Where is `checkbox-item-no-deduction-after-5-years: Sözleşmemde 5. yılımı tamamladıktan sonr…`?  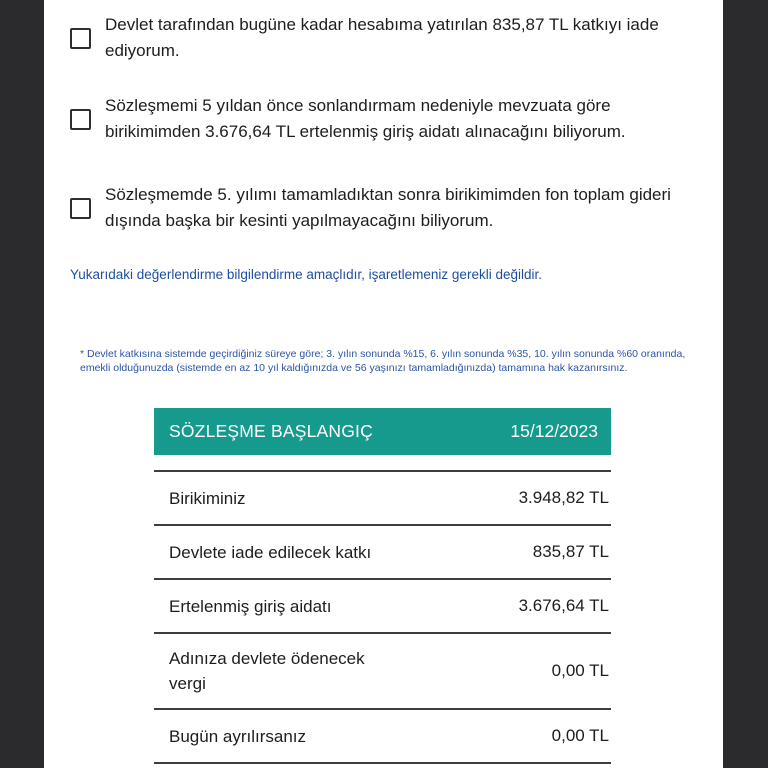
checkbox-item-no-deduction-after-5-years: Sözleşmemde 5. yılımı tamamladıktan sonr… is located at coordinates (387, 208).